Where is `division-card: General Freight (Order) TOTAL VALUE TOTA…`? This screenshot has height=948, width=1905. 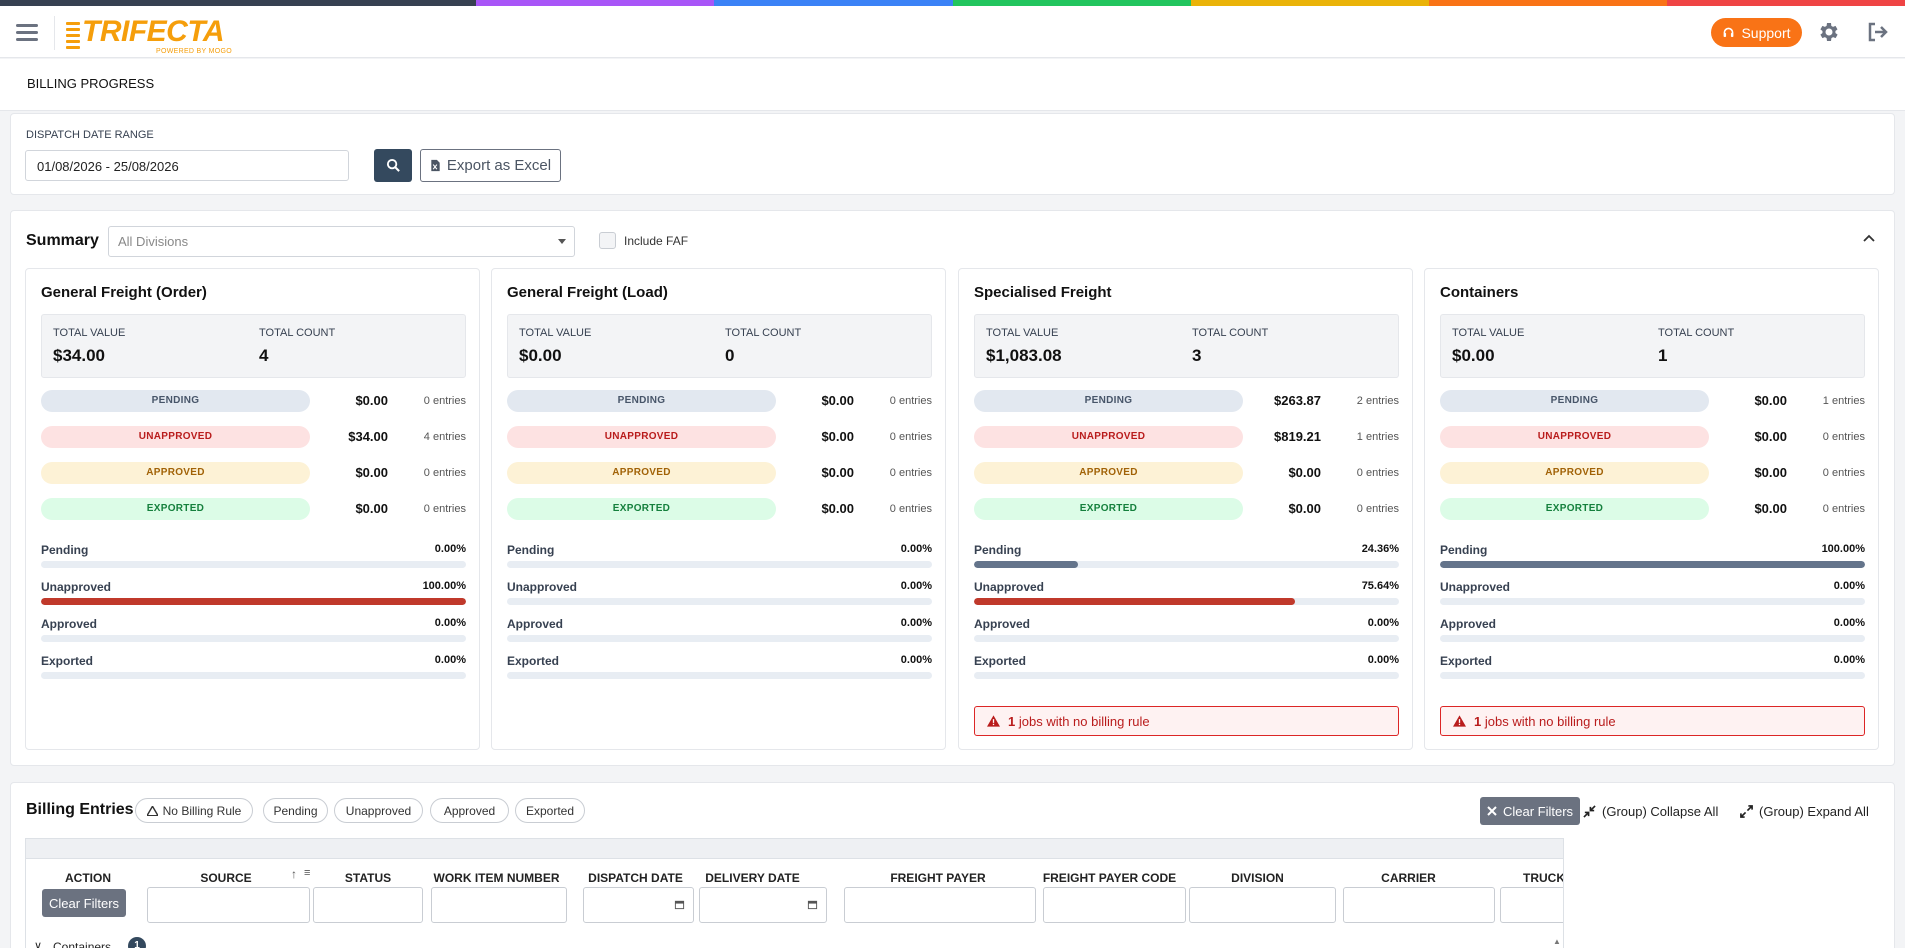 division-card: General Freight (Order) TOTAL VALUE TOTA… is located at coordinates (252, 509).